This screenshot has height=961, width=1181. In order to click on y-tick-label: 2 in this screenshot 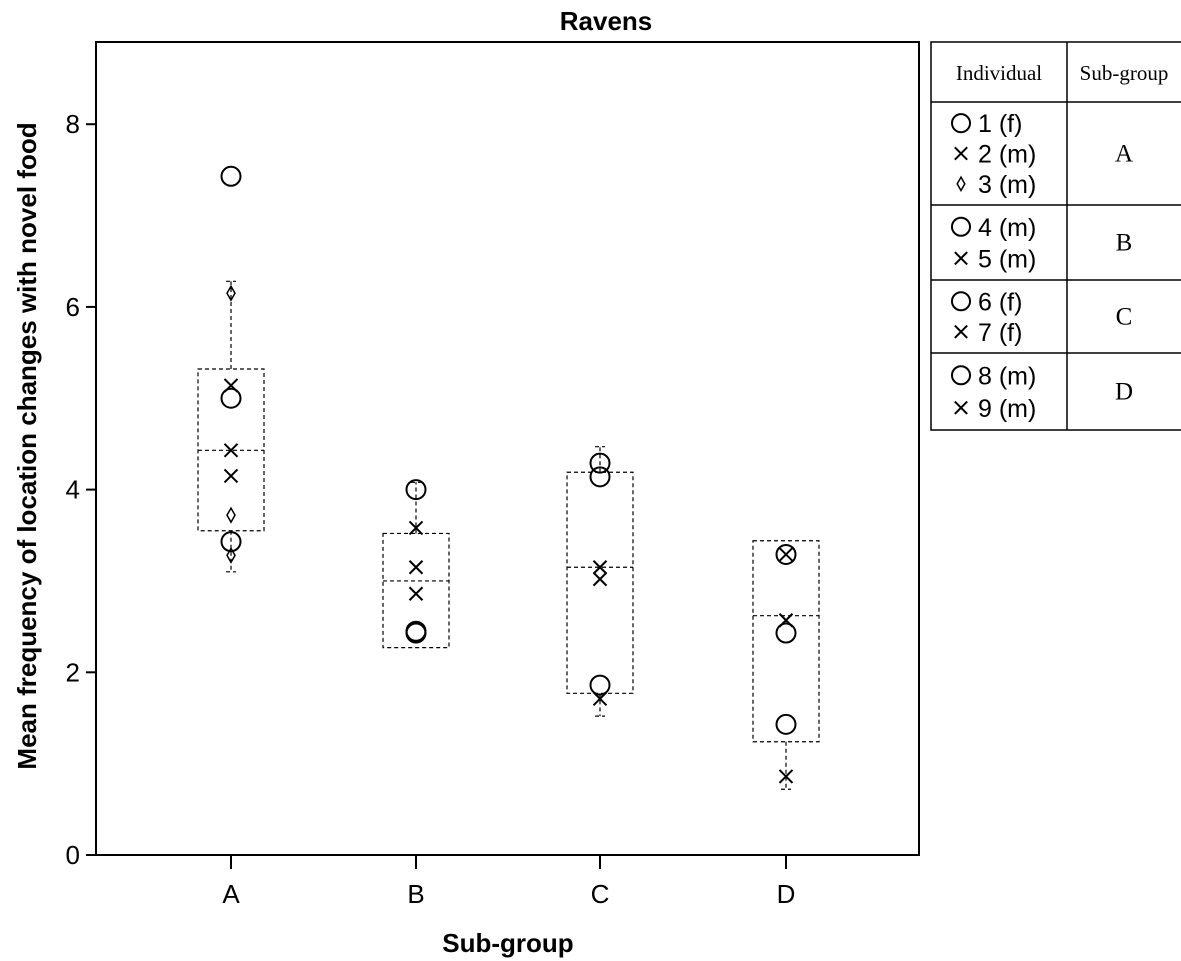, I will do `click(73, 672)`.